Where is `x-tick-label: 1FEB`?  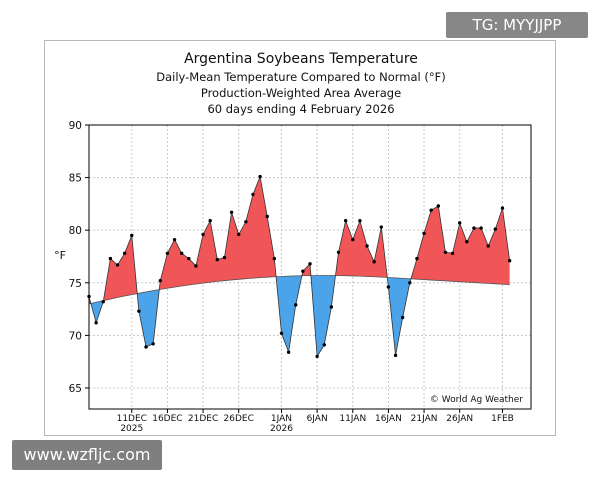
x-tick-label: 1FEB is located at coordinates (502, 419).